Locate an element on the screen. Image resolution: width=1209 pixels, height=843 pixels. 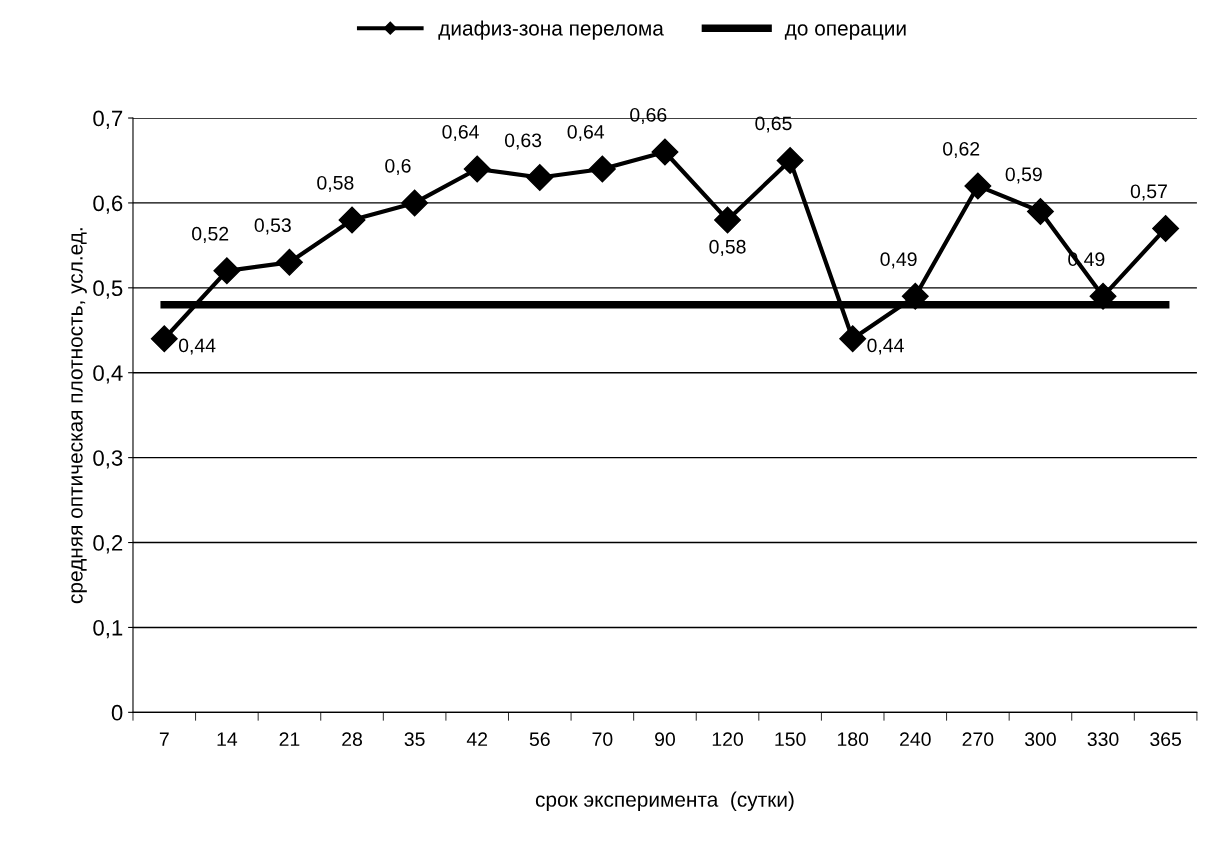
y-tick-label: 0 is located at coordinates (117, 712).